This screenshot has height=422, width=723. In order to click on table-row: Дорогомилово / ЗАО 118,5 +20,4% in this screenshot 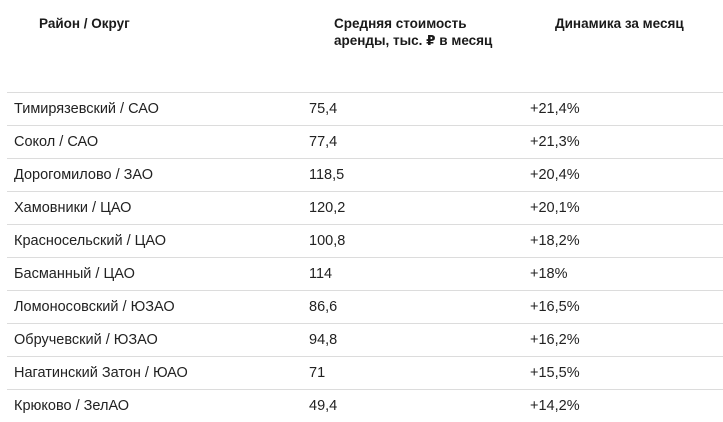, I will do `click(365, 175)`.